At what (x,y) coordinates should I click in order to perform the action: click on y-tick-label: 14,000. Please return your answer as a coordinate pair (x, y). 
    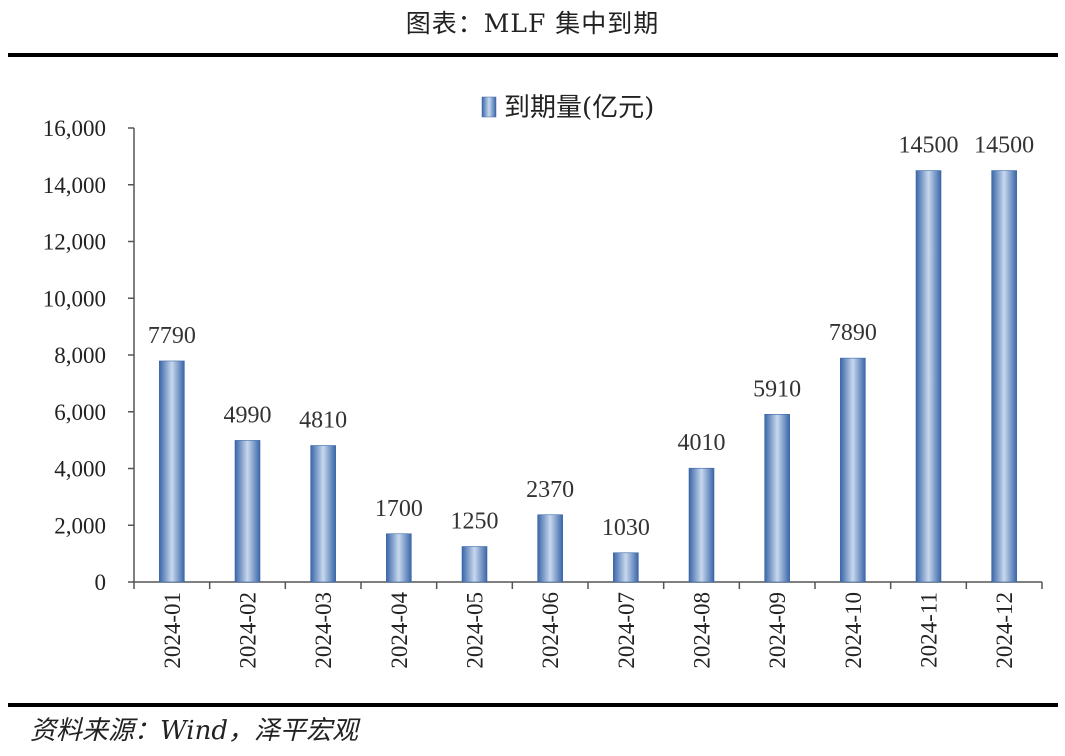
    Looking at the image, I should click on (74, 185).